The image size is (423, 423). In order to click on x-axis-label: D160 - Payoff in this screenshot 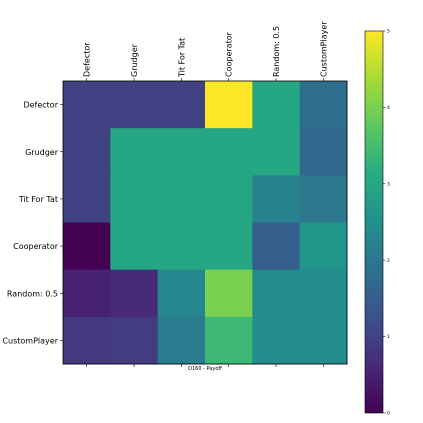, I will do `click(205, 369)`.